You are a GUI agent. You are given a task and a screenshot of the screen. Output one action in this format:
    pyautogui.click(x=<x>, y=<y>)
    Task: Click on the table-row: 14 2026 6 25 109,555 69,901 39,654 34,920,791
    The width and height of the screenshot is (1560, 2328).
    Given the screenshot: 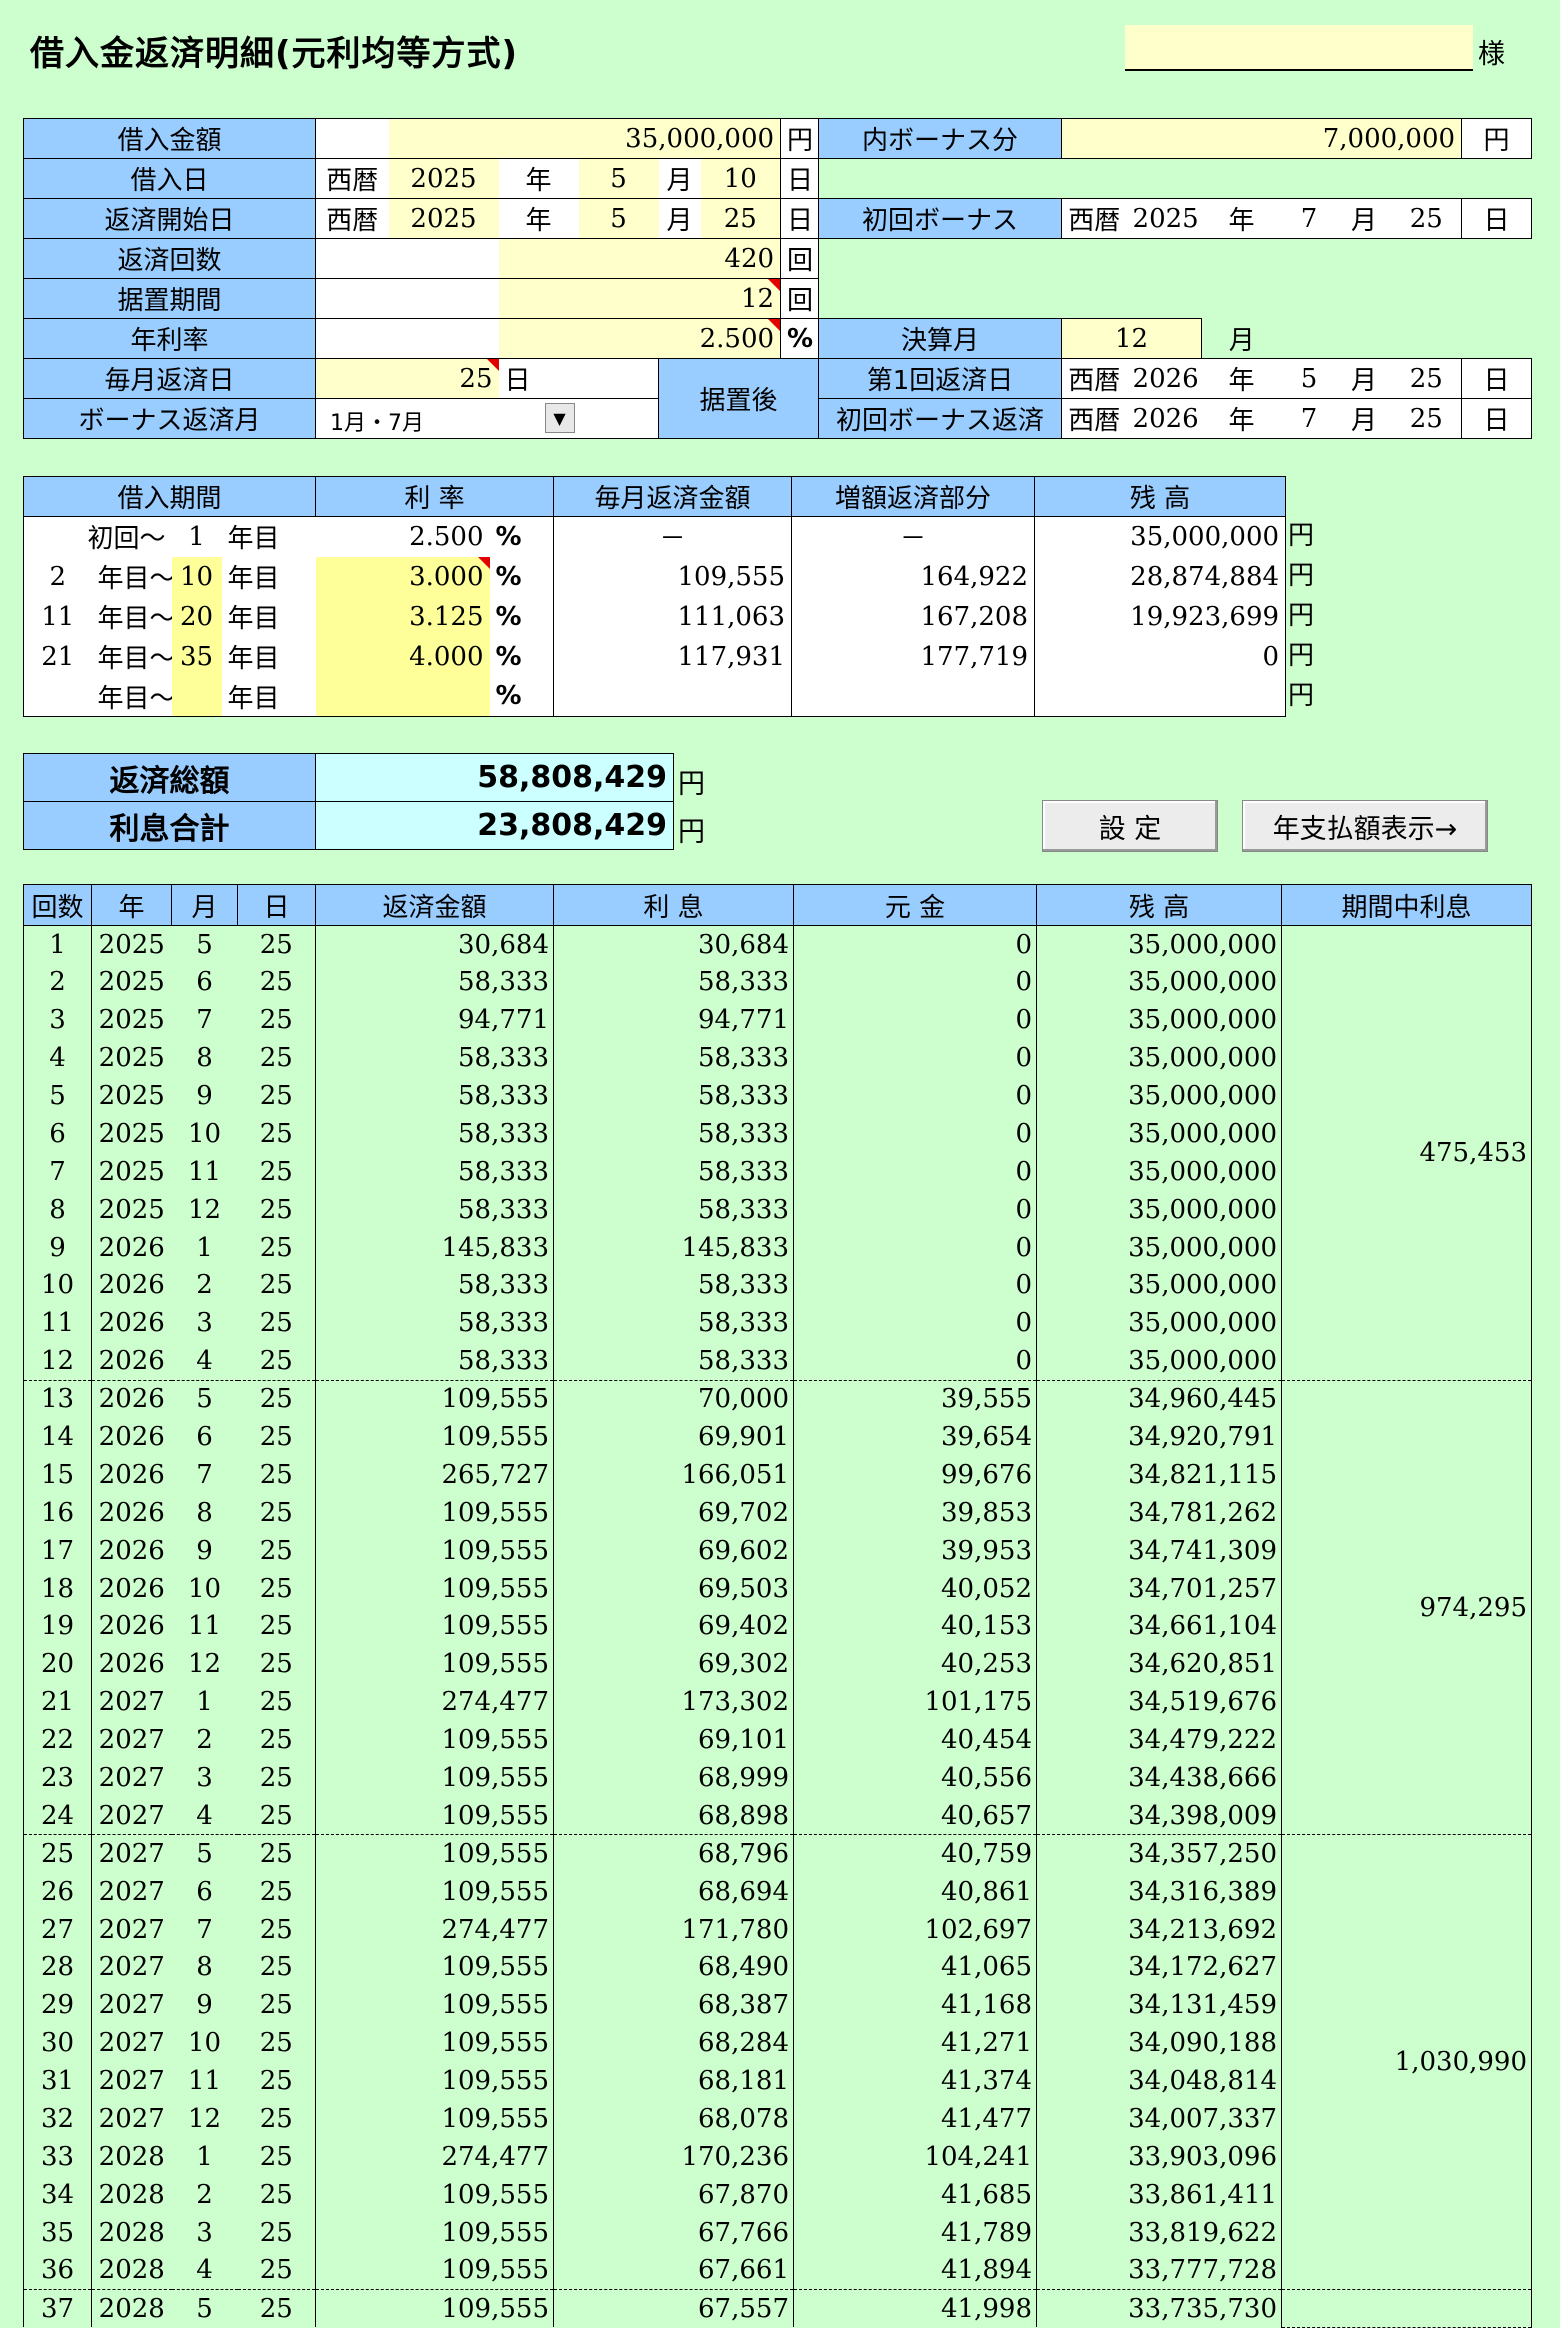 What is the action you would take?
    pyautogui.click(x=777, y=1437)
    